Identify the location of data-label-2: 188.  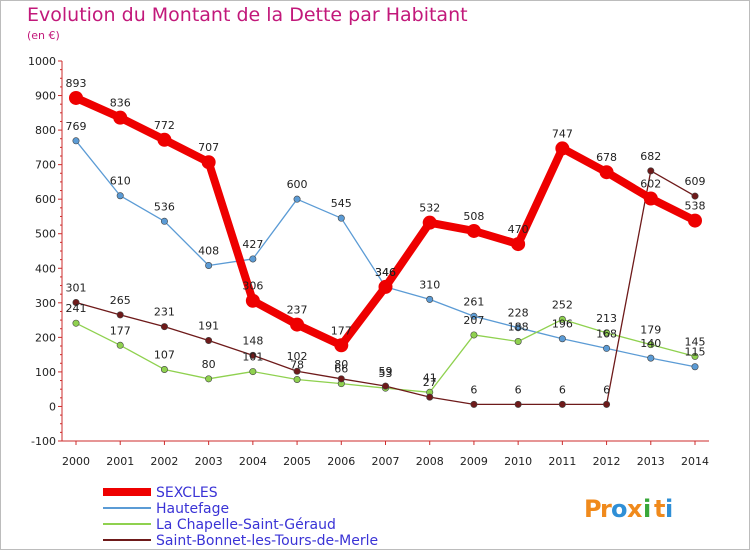
(518, 327).